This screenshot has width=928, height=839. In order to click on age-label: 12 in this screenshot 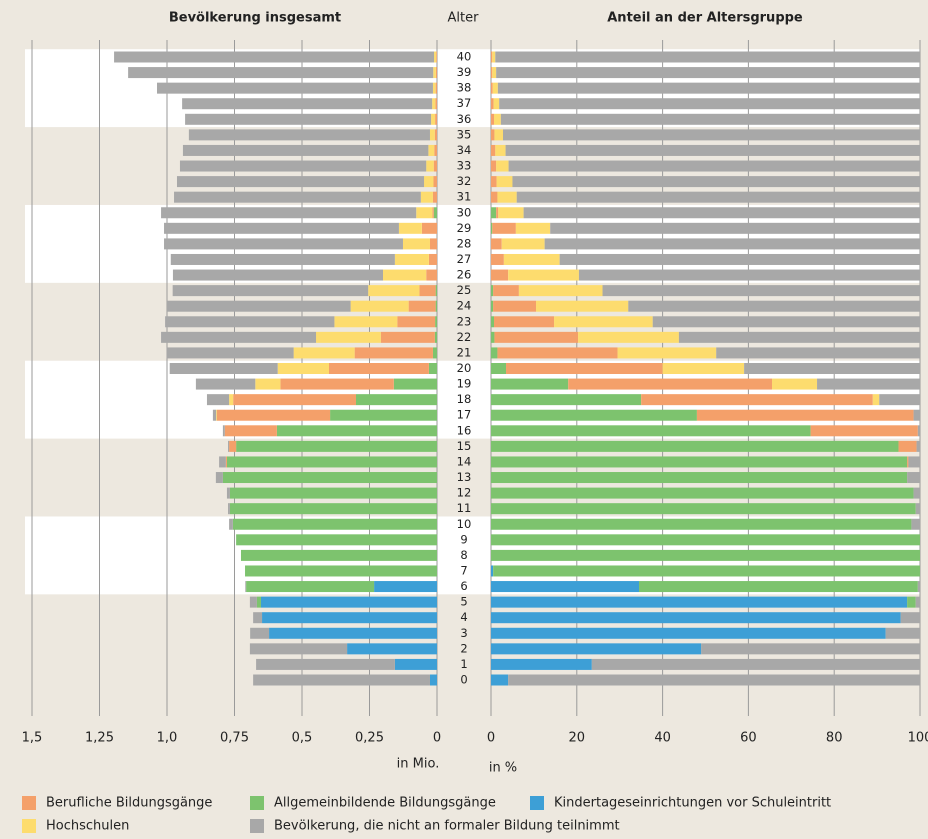, I will do `click(464, 493)`.